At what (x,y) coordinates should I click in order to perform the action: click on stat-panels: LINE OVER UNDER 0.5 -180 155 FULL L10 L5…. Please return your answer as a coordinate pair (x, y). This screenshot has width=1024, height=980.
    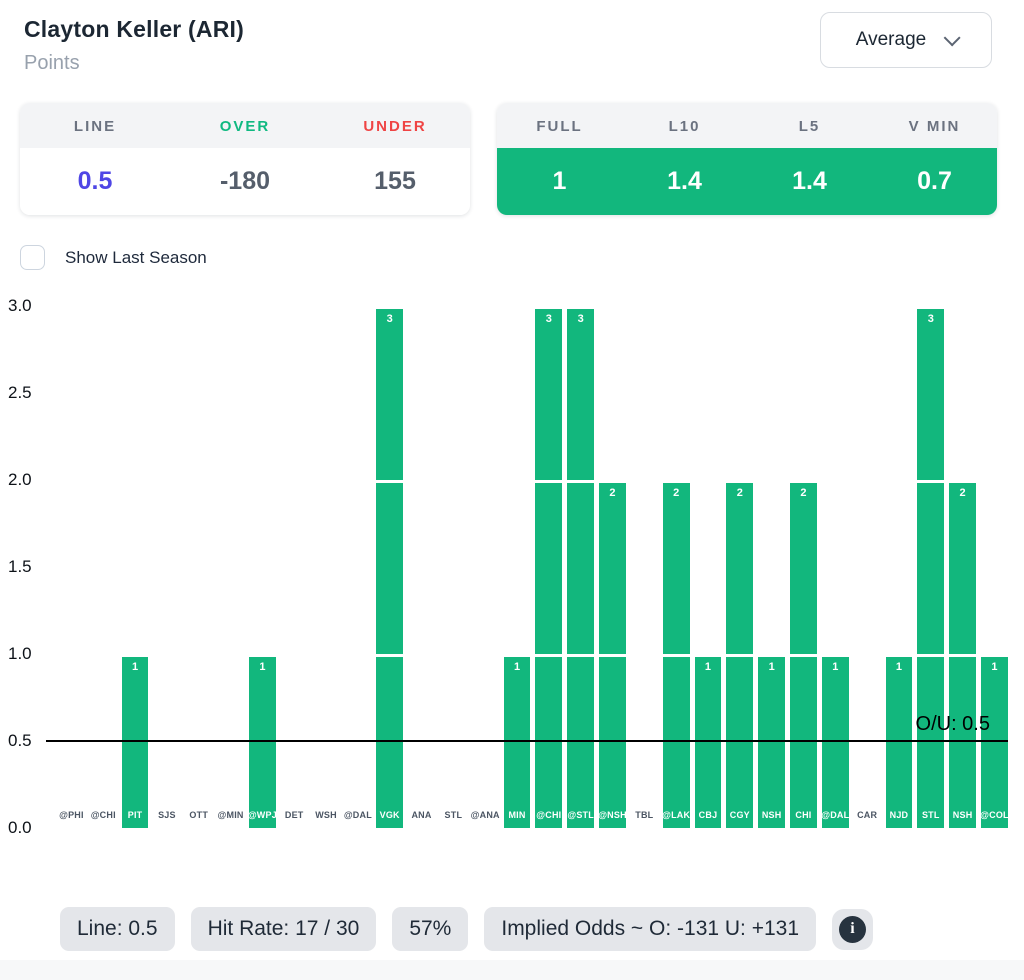
    Looking at the image, I should click on (512, 159).